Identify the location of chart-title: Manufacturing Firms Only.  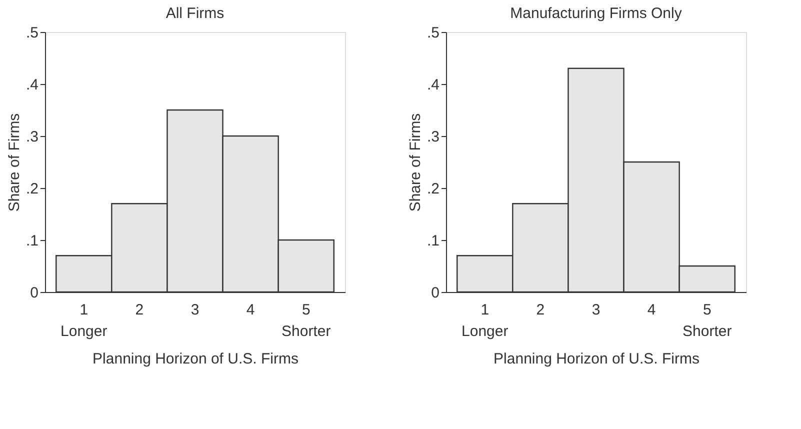
(596, 13).